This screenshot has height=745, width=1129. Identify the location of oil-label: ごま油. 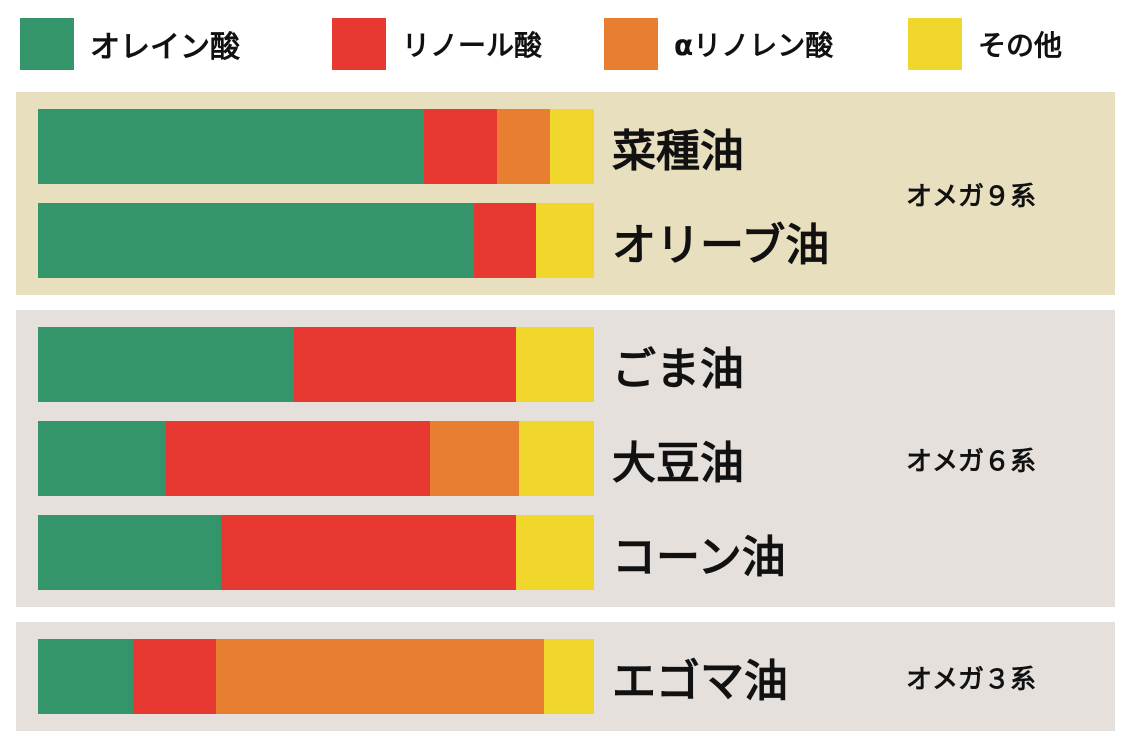
(678, 369).